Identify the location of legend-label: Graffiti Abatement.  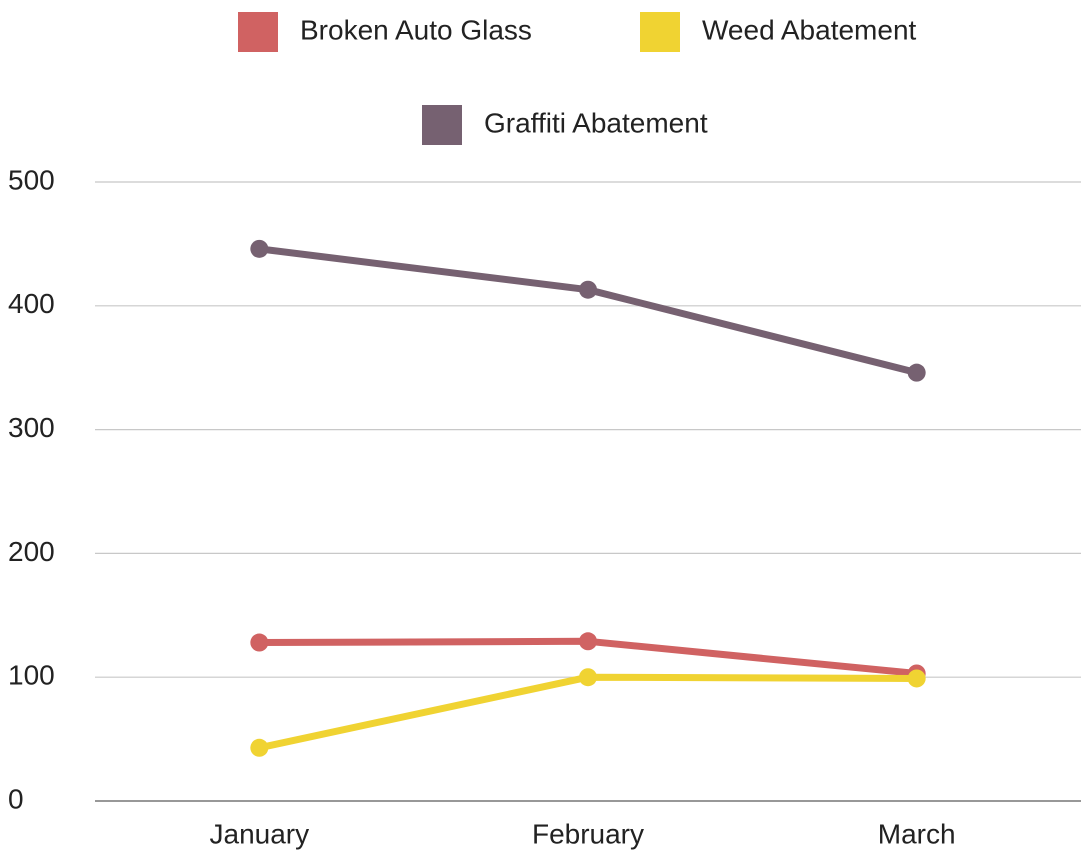
(596, 122).